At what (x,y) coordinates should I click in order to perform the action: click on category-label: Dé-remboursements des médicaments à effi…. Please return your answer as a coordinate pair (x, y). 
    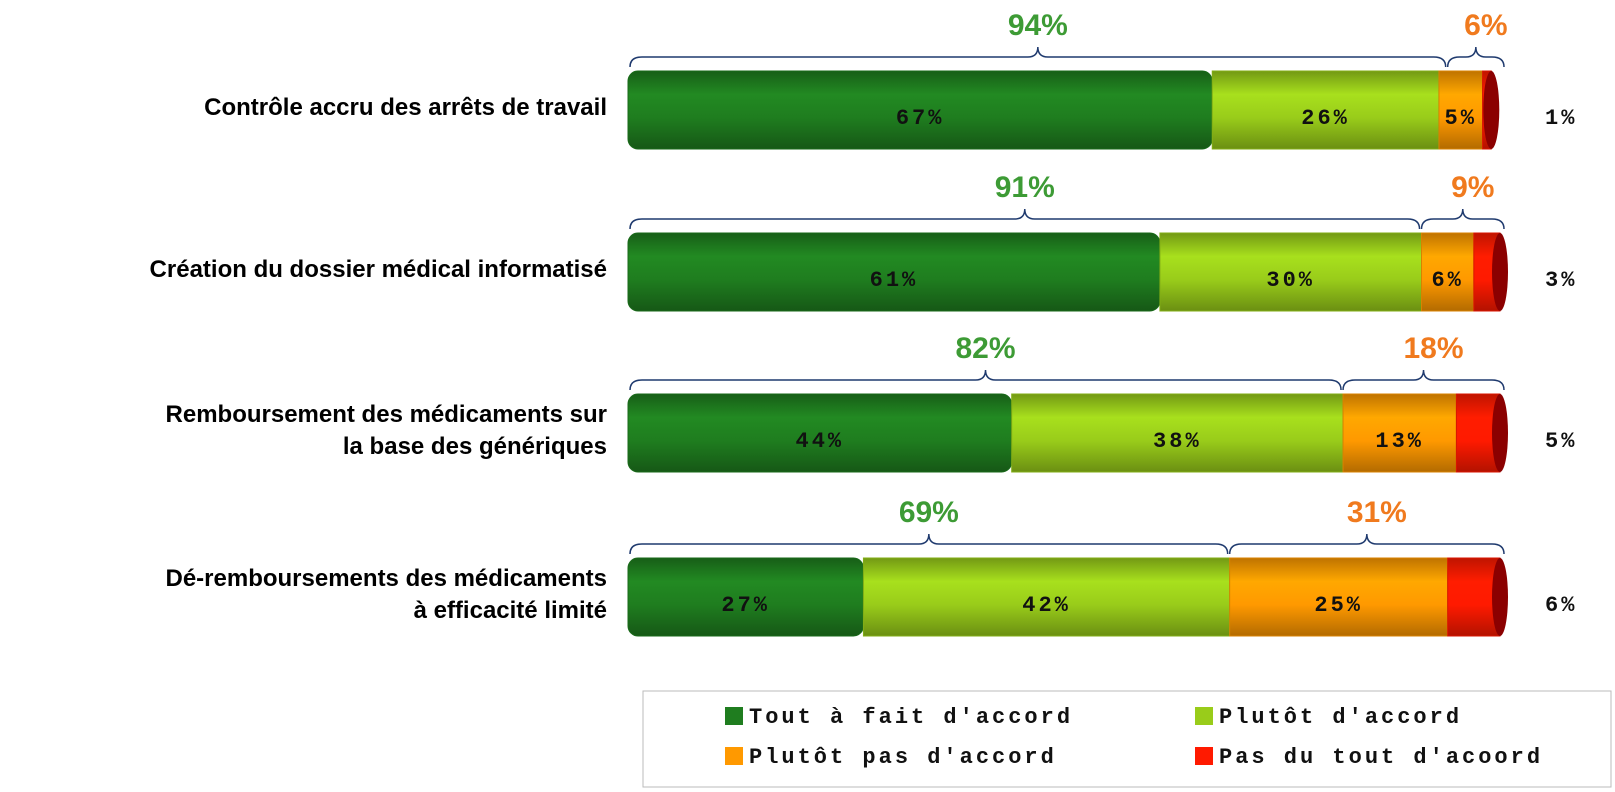
    Looking at the image, I should click on (386, 594).